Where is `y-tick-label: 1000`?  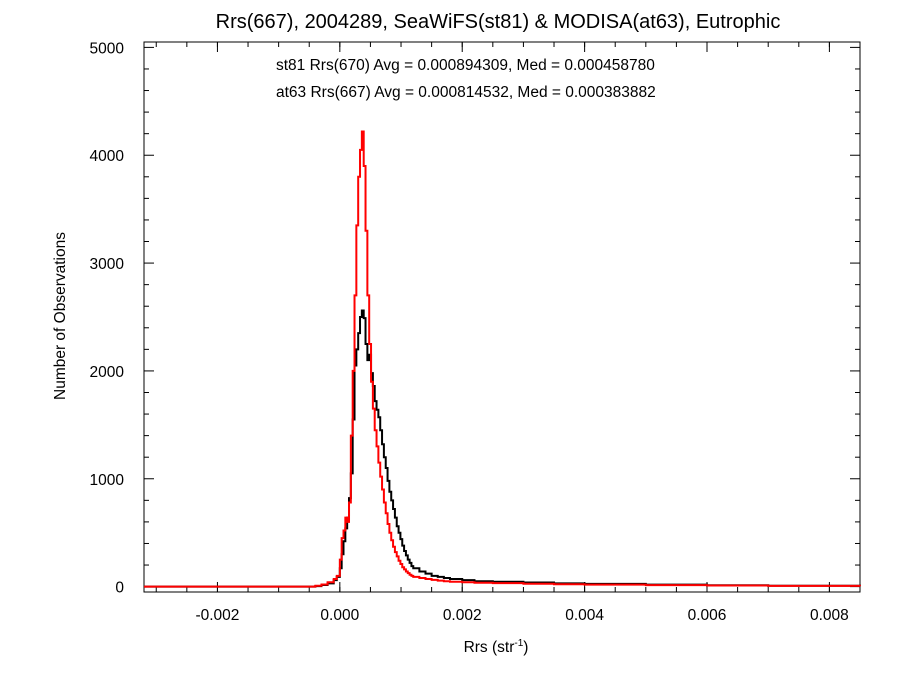
y-tick-label: 1000 is located at coordinates (107, 480).